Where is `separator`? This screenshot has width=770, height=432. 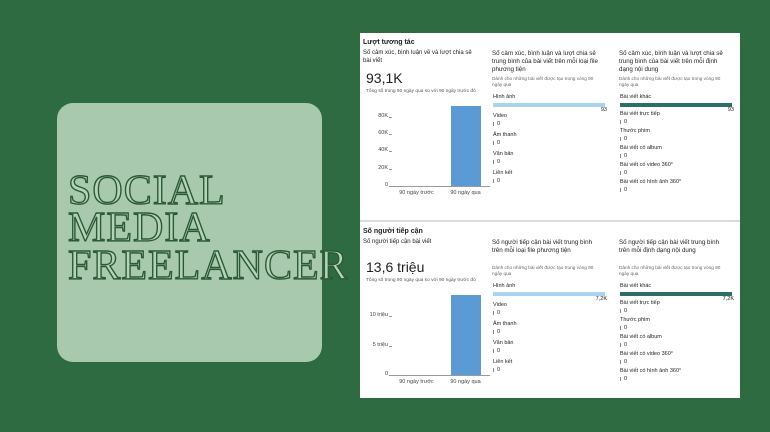 separator is located at coordinates (550, 221).